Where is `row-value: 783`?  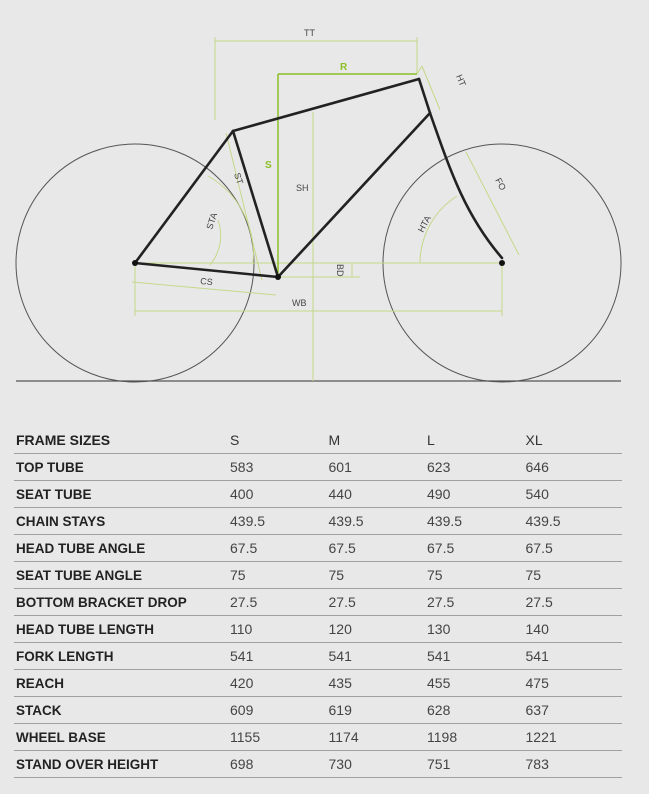 row-value: 783 is located at coordinates (572, 764).